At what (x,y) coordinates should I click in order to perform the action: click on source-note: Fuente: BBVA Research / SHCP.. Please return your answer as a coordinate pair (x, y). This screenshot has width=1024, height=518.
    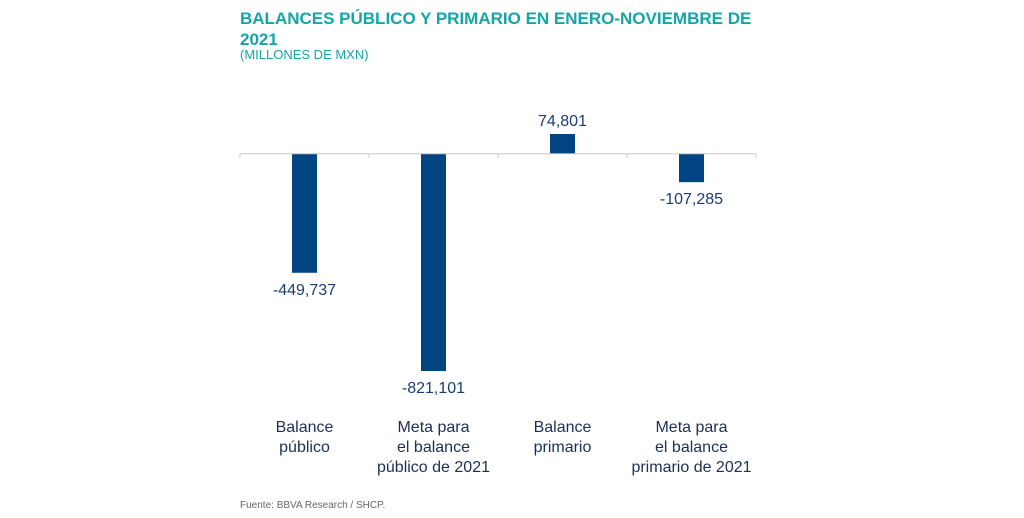
    Looking at the image, I should click on (313, 505).